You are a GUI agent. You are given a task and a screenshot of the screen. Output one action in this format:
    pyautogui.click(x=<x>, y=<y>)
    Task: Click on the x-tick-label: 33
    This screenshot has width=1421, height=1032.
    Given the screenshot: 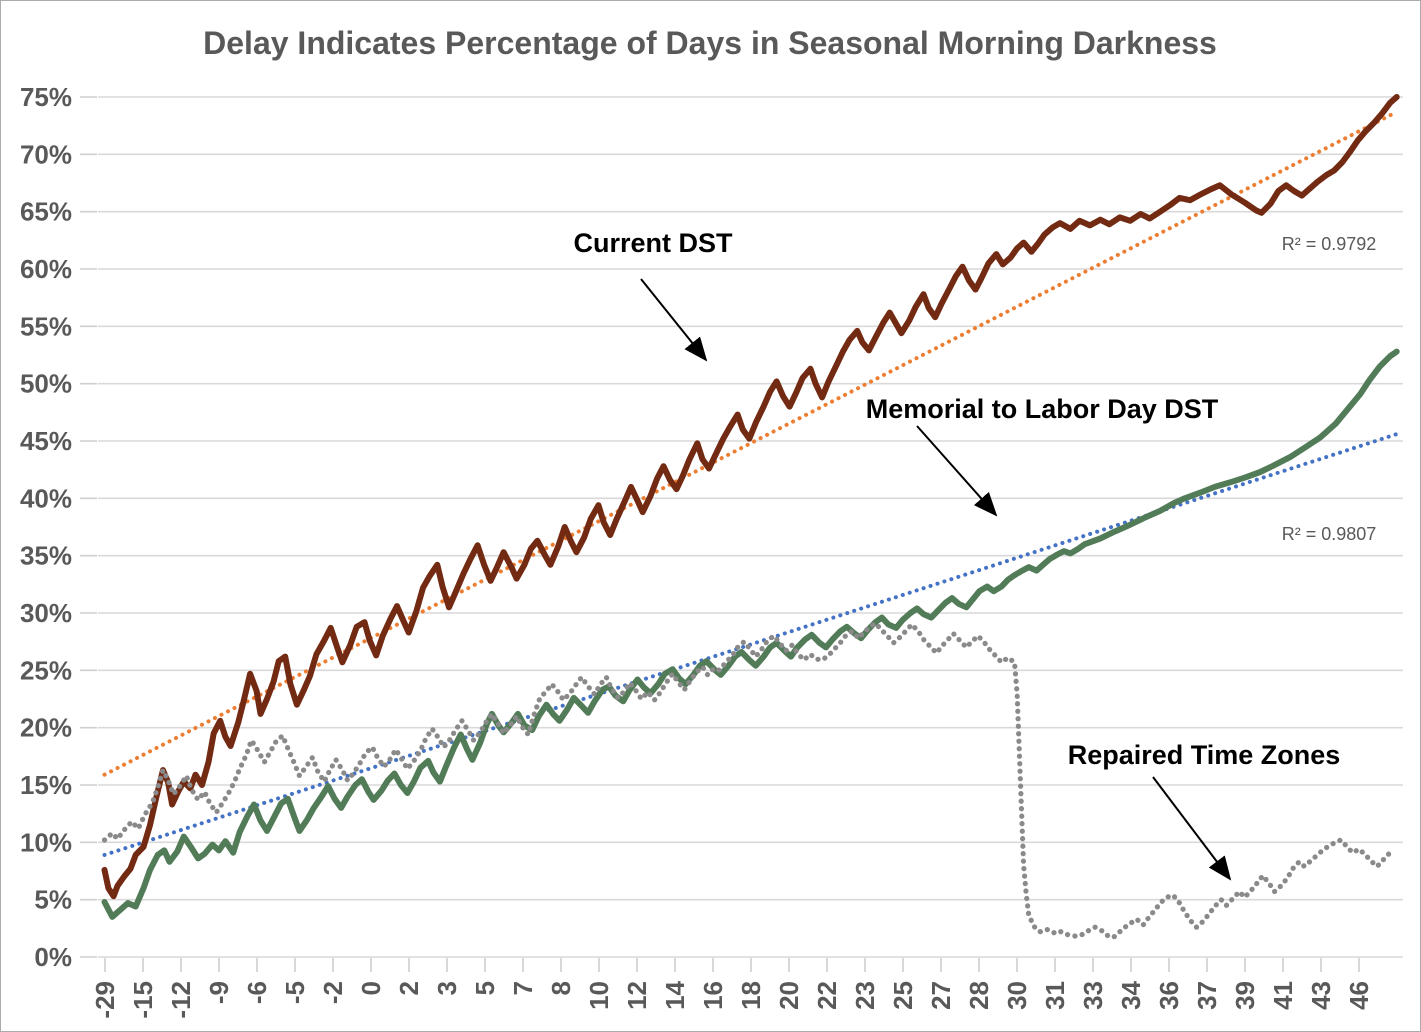 What is the action you would take?
    pyautogui.click(x=1093, y=995)
    